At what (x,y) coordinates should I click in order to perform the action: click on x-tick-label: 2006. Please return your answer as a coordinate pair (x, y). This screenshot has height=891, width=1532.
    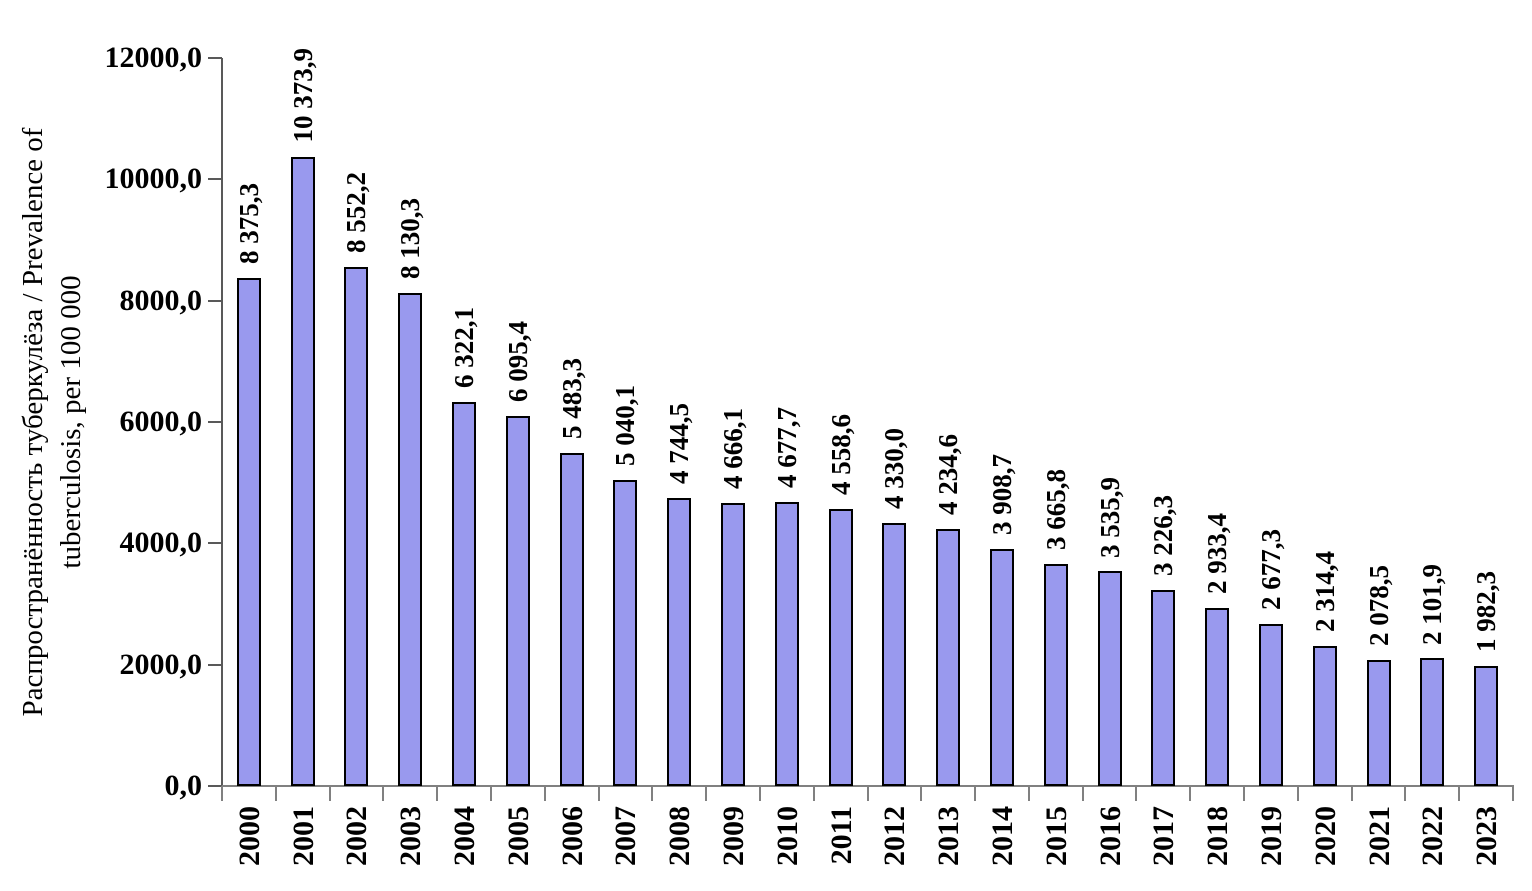
    Looking at the image, I should click on (572, 836).